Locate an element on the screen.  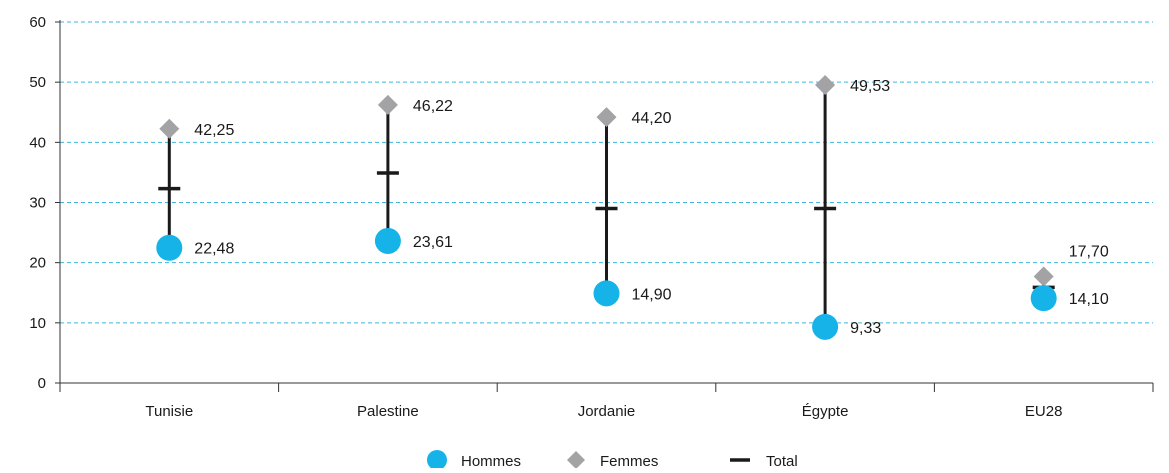
x-tick-label: Égypte is located at coordinates (825, 411).